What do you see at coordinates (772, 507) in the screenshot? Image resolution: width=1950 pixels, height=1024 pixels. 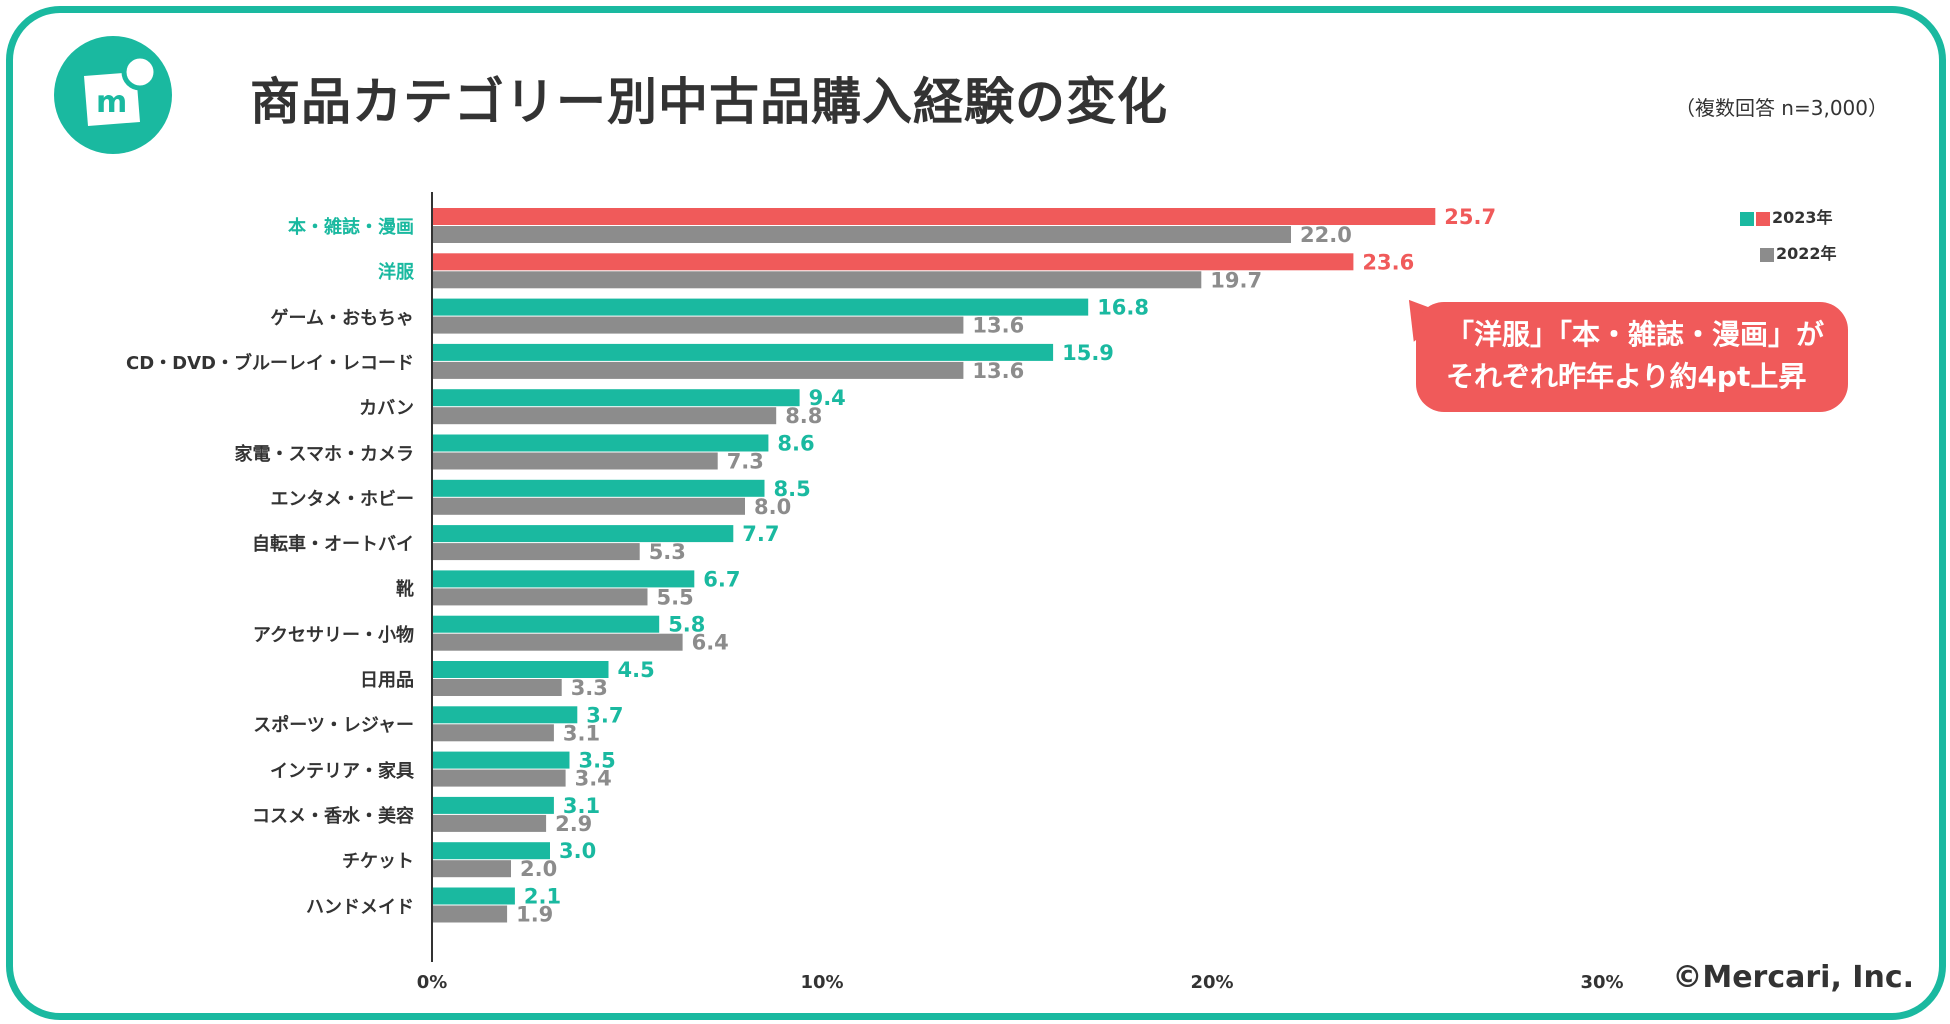 I see `value-label-2022: 8.0` at bounding box center [772, 507].